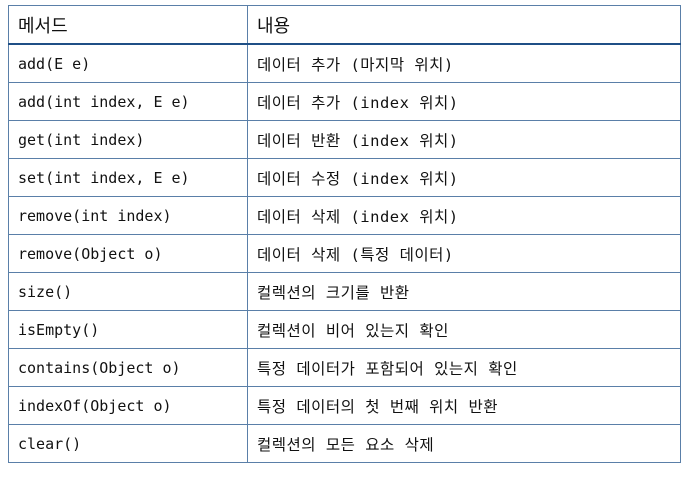  What do you see at coordinates (128, 25) in the screenshot?
I see `column-header-method: 메서드` at bounding box center [128, 25].